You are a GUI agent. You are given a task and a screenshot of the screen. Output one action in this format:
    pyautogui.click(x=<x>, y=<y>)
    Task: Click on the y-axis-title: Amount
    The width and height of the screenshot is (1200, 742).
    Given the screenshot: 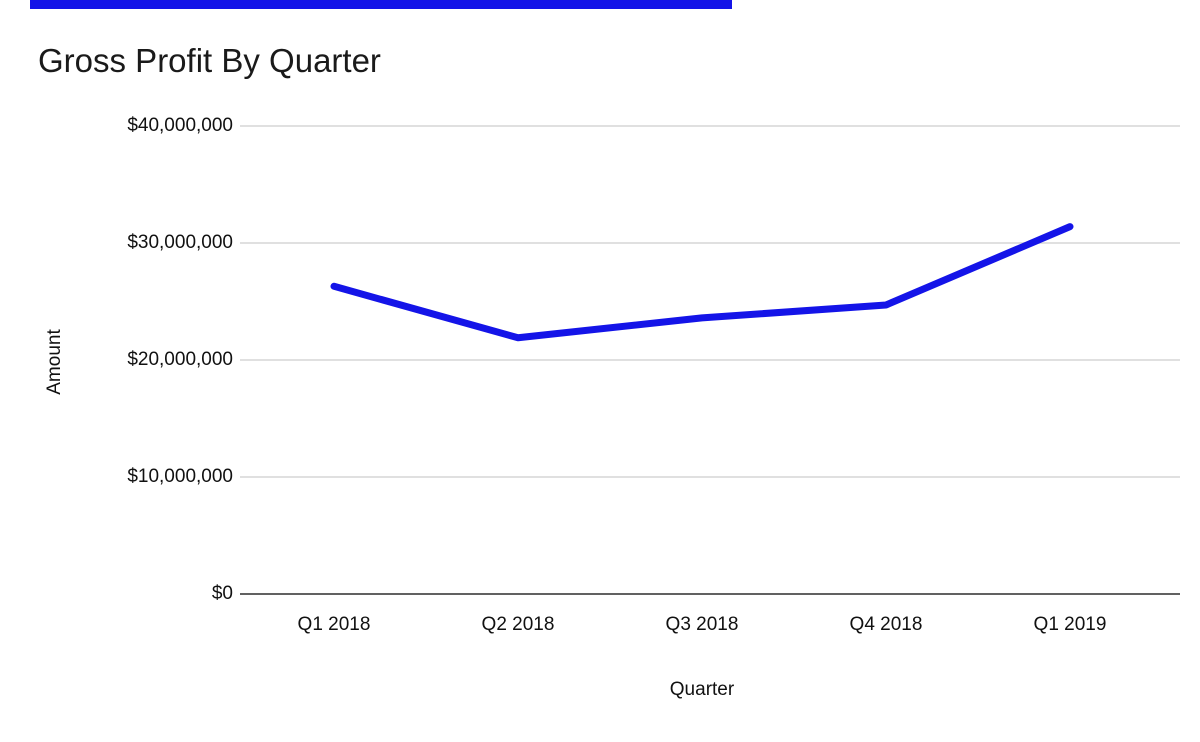 What is the action you would take?
    pyautogui.click(x=54, y=362)
    